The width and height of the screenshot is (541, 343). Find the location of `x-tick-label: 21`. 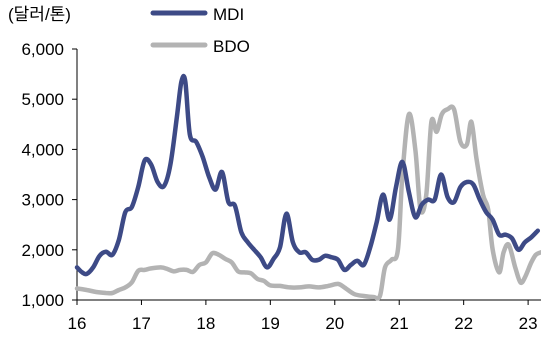

x-tick-label: 21 is located at coordinates (399, 323).